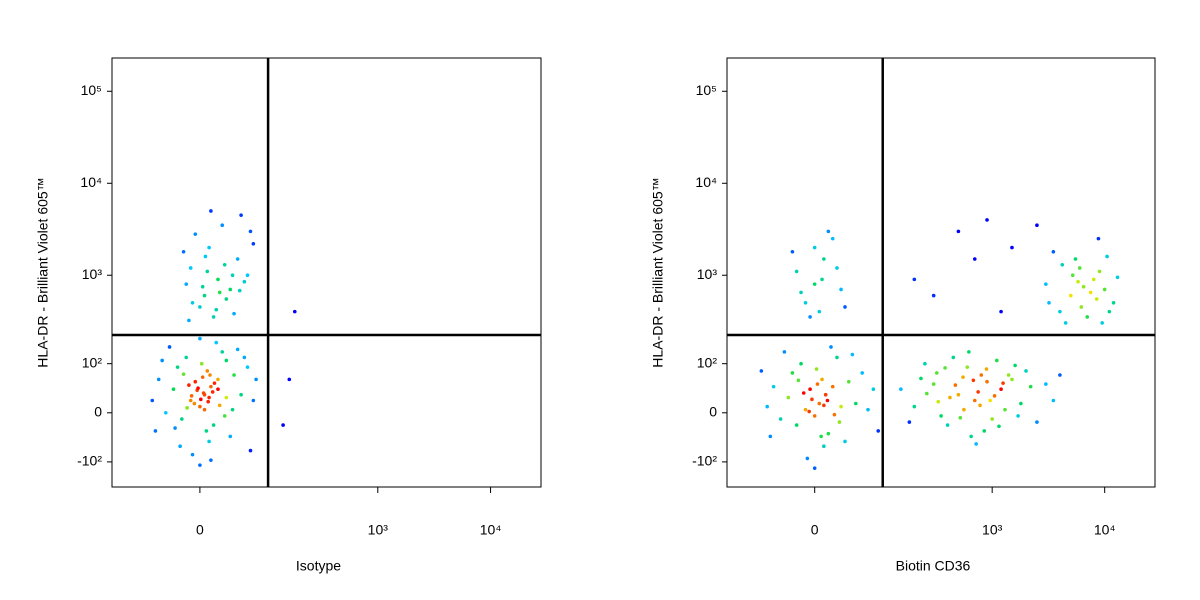 The image size is (1200, 600). Describe the element at coordinates (491, 530) in the screenshot. I see `x-tick-label: 10⁴` at that location.